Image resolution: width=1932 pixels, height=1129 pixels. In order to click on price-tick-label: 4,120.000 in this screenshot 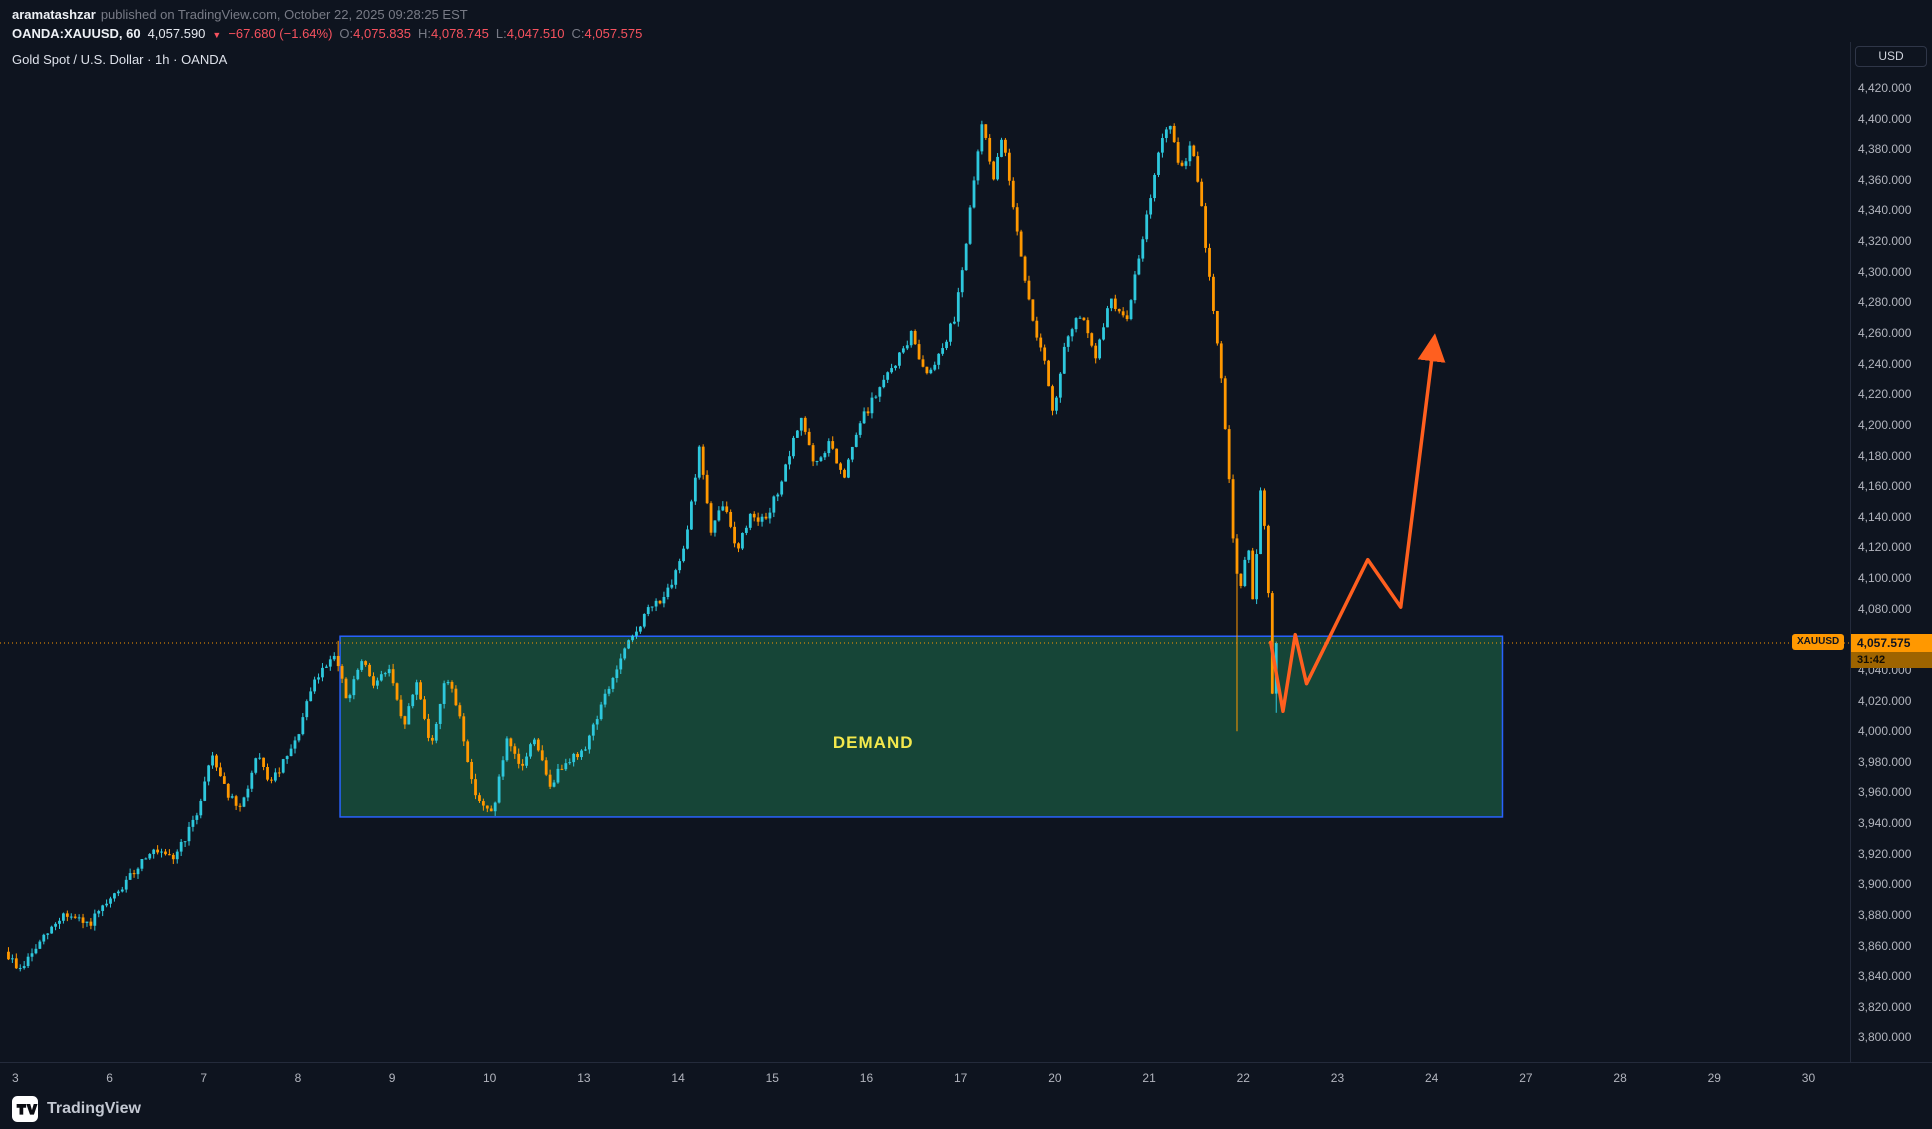, I will do `click(1885, 547)`.